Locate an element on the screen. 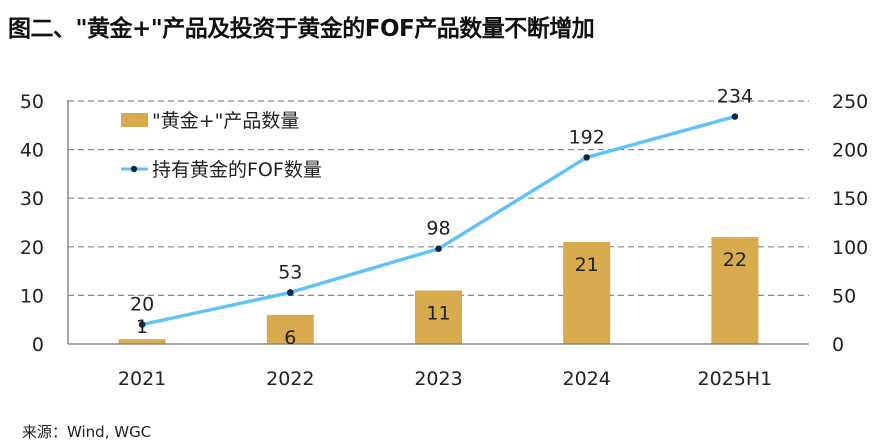 This screenshot has height=448, width=880. line-data-label: 20 is located at coordinates (142, 305).